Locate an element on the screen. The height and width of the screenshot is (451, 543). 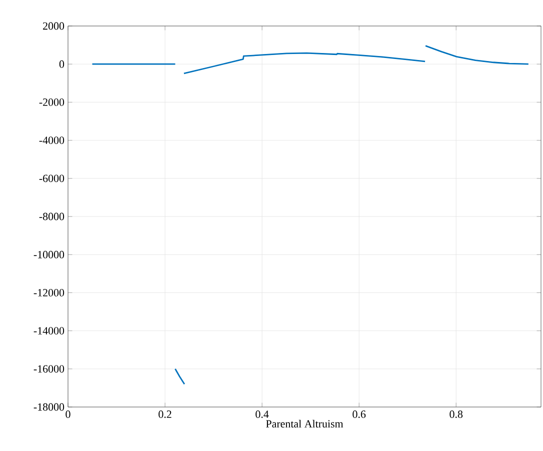
x-tick-label: 0.6 is located at coordinates (359, 414).